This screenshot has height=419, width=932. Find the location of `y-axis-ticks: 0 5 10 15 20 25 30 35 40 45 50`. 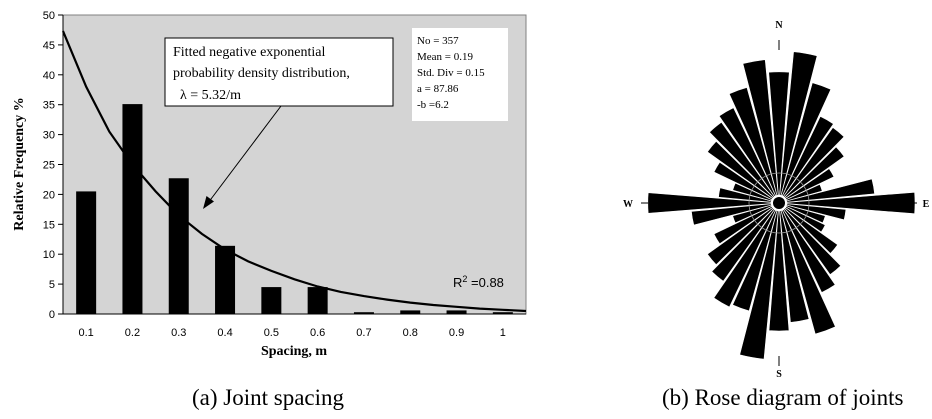

y-axis-ticks: 0 5 10 15 20 25 30 35 40 45 50 is located at coordinates (53, 165).